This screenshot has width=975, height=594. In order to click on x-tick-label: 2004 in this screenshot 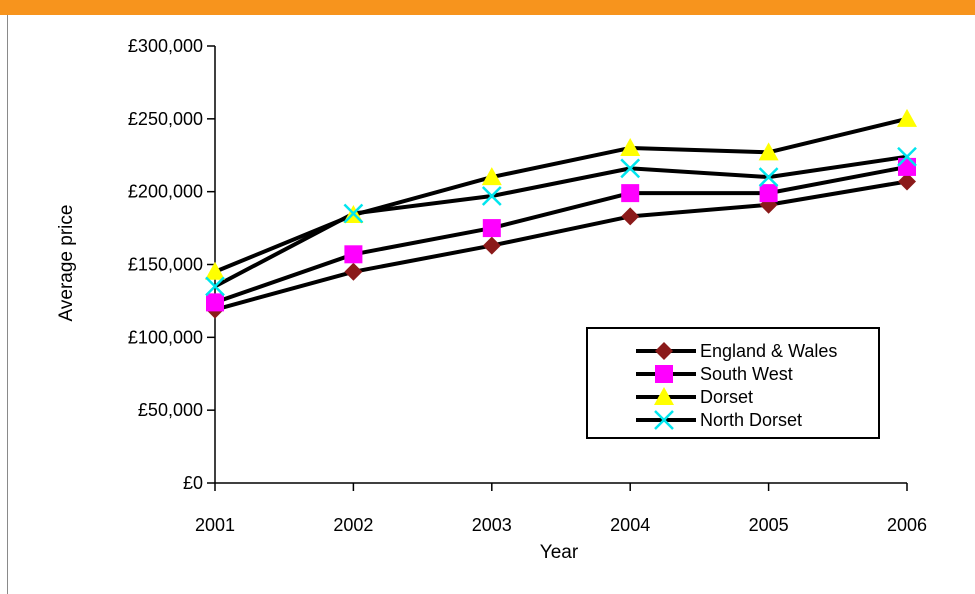, I will do `click(630, 525)`.